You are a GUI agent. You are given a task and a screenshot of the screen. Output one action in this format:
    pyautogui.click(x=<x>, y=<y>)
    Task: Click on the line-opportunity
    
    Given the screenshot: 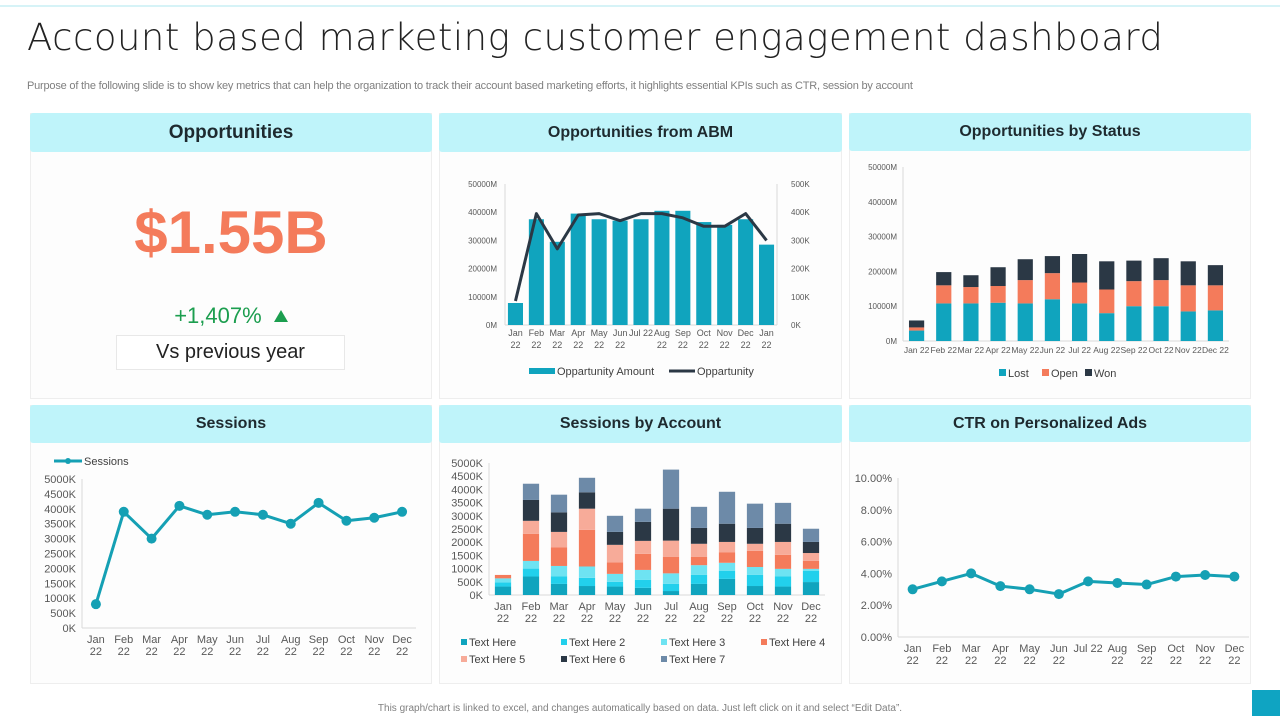 What is the action you would take?
    pyautogui.click(x=641, y=257)
    